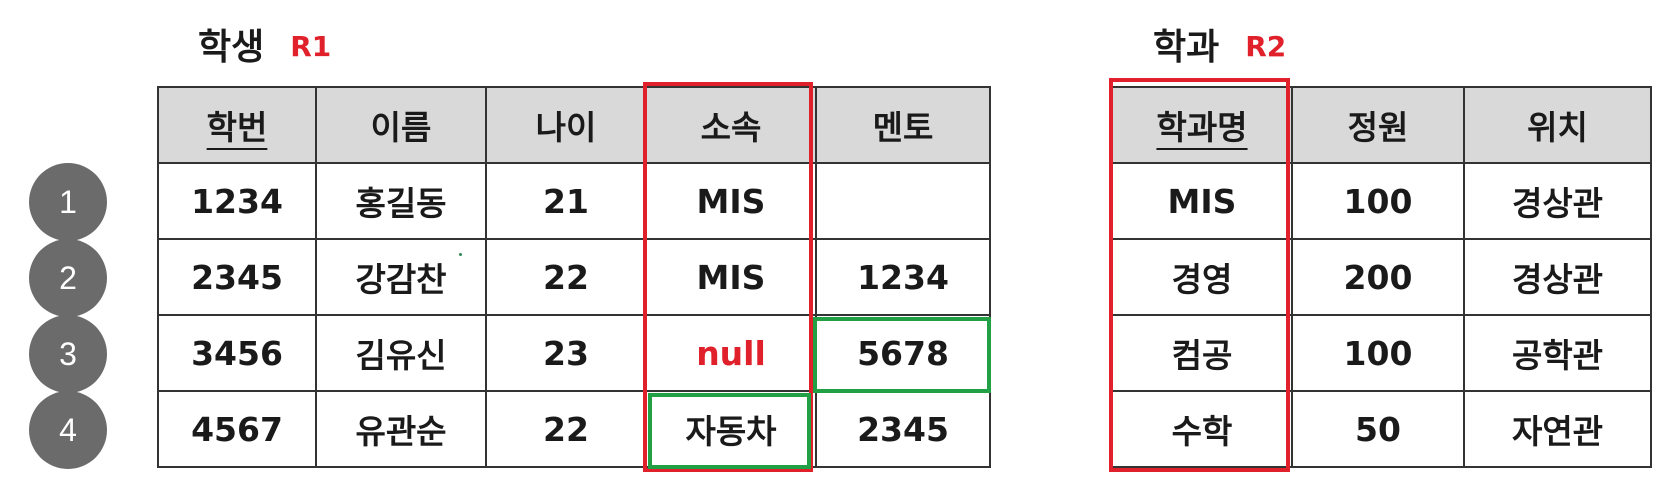 This screenshot has height=490, width=1676. Describe the element at coordinates (903, 125) in the screenshot. I see `column-header: 멘토` at that location.